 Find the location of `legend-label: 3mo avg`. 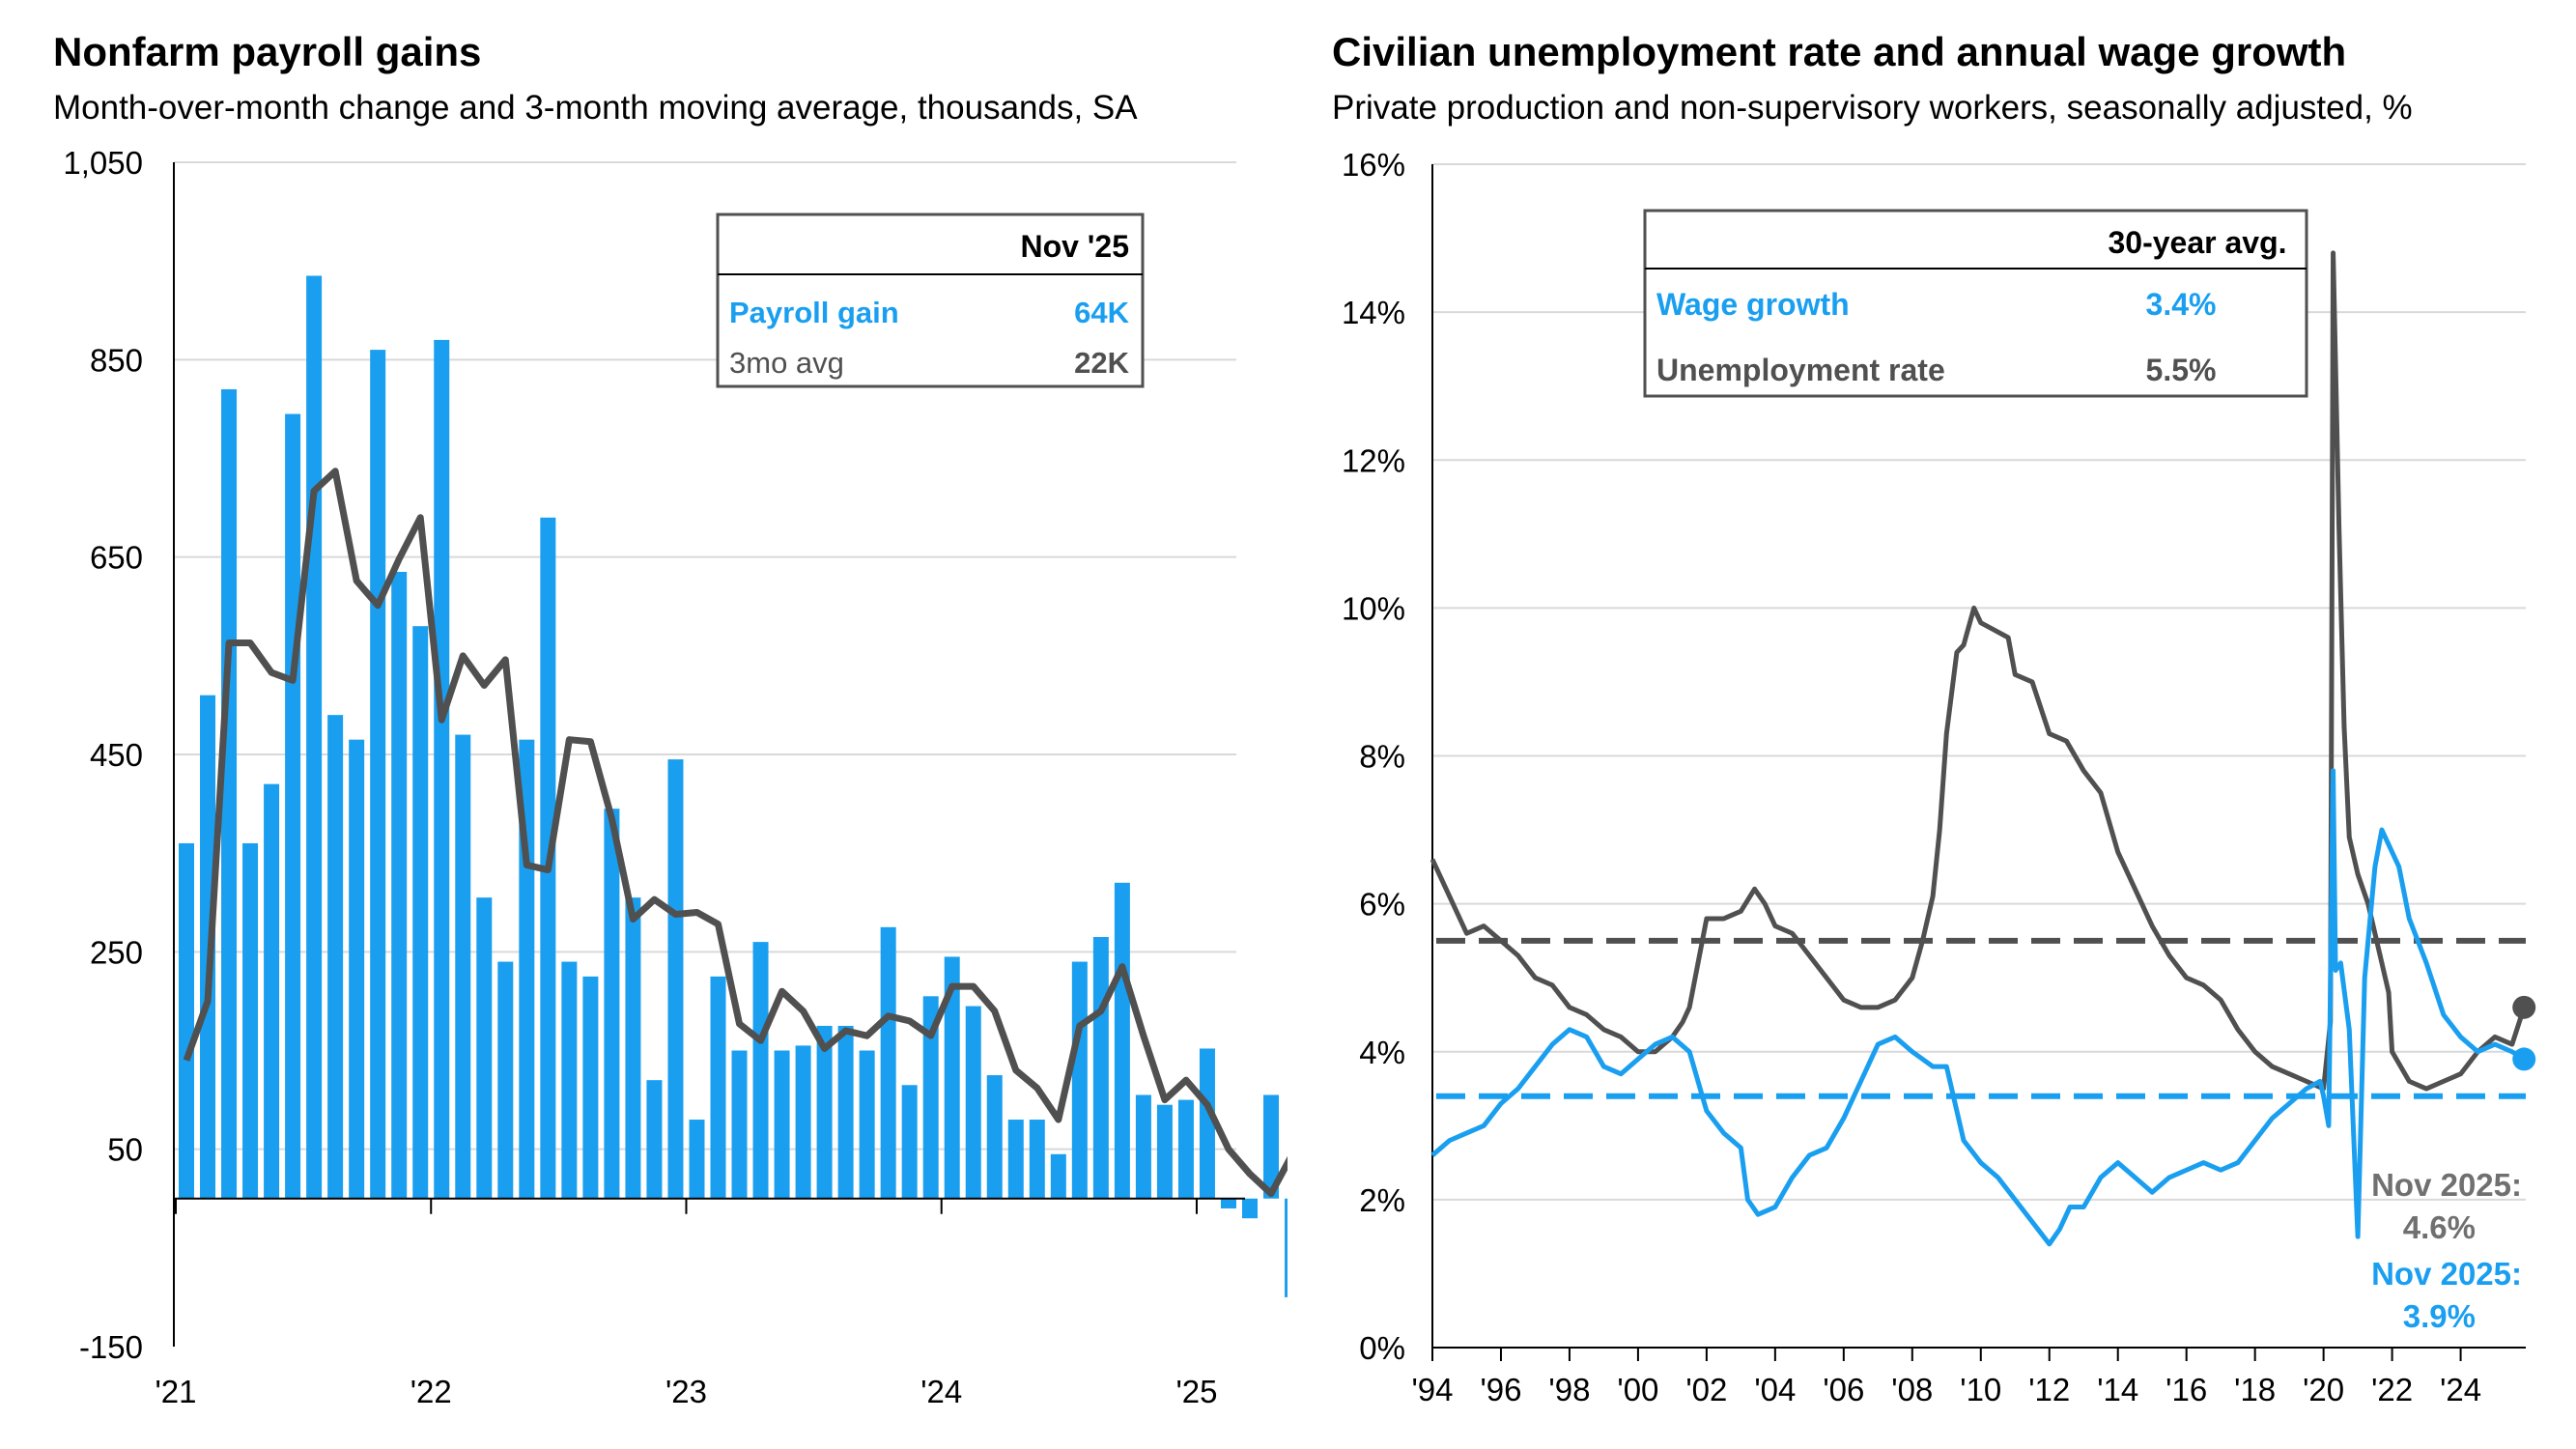

legend-label: 3mo avg is located at coordinates (786, 363).